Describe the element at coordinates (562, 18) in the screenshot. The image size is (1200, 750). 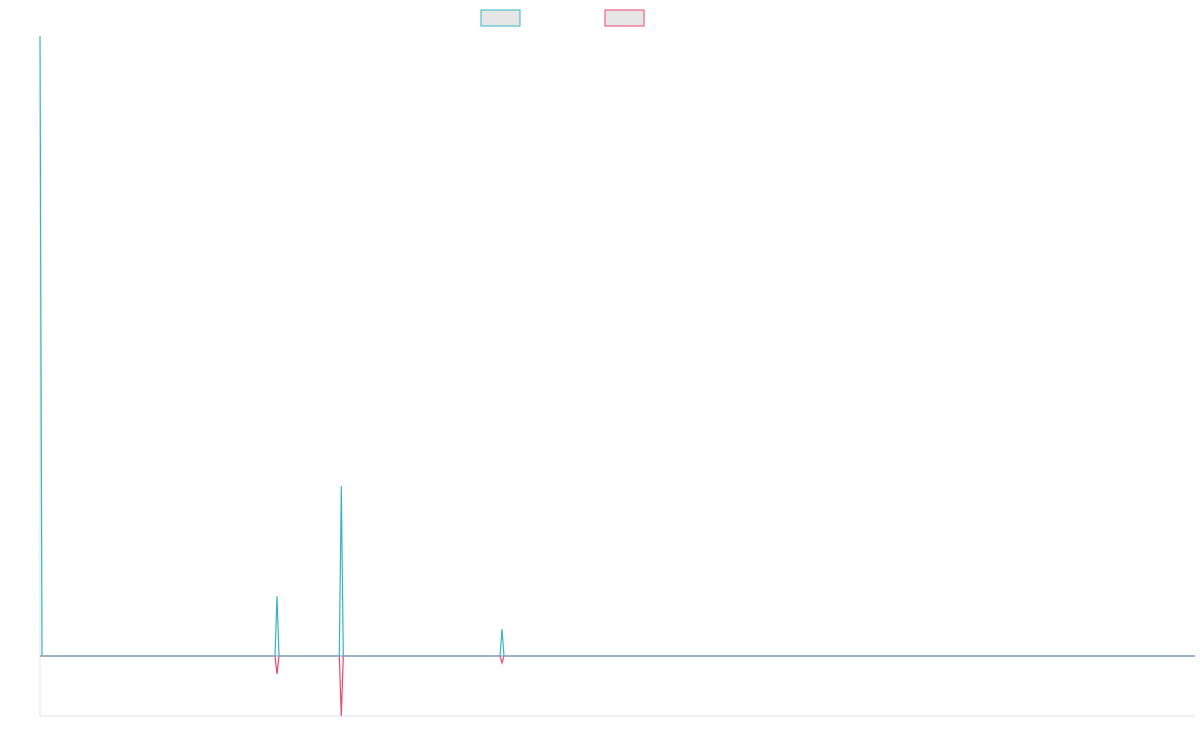
I see `legend` at that location.